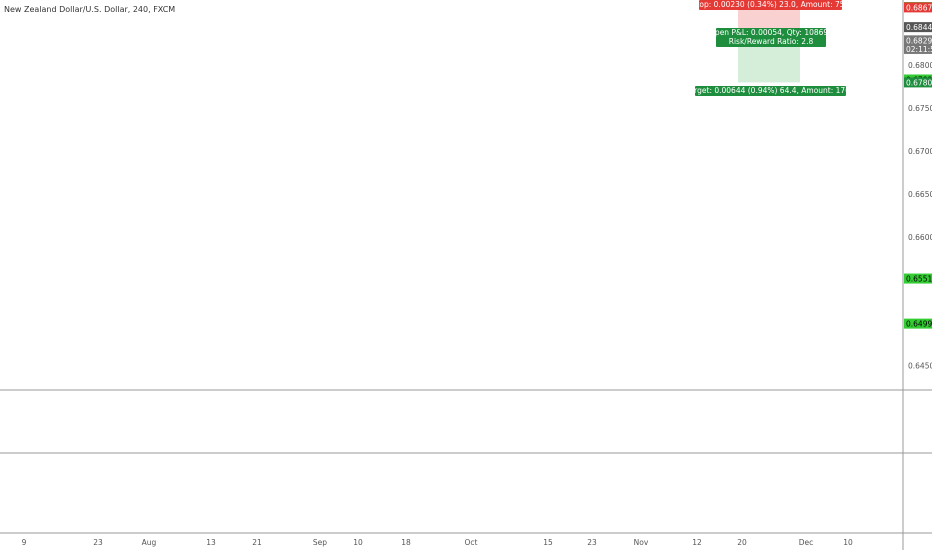 The height and width of the screenshot is (550, 932). I want to click on stop-label-bg, so click(770, 5).